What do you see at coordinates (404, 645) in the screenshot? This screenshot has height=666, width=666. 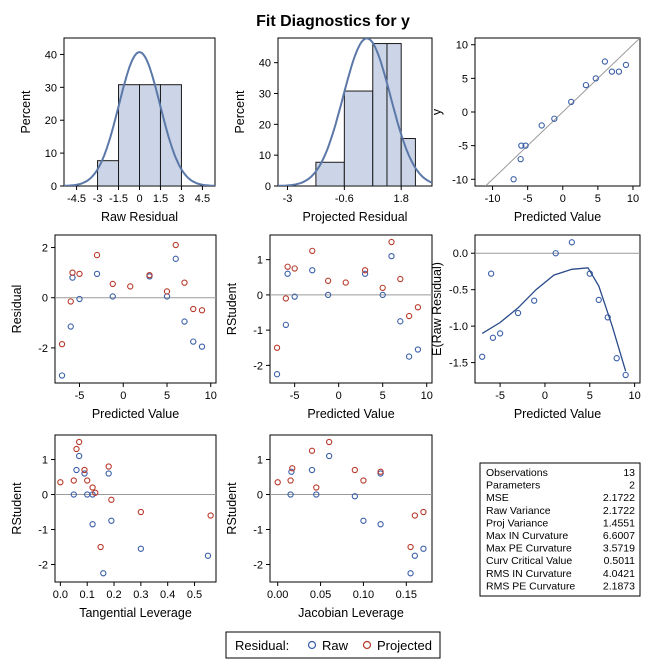 I see `legend-projected-label: Projected` at bounding box center [404, 645].